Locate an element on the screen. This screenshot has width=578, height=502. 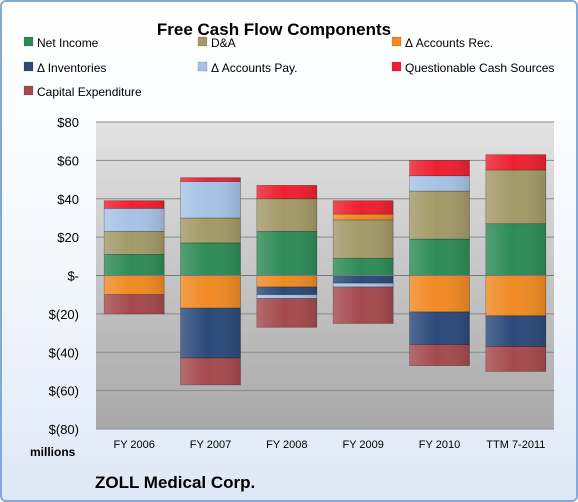
legend-item-delta-accounts-rec: Δ Accounts Rec. is located at coordinates (442, 43).